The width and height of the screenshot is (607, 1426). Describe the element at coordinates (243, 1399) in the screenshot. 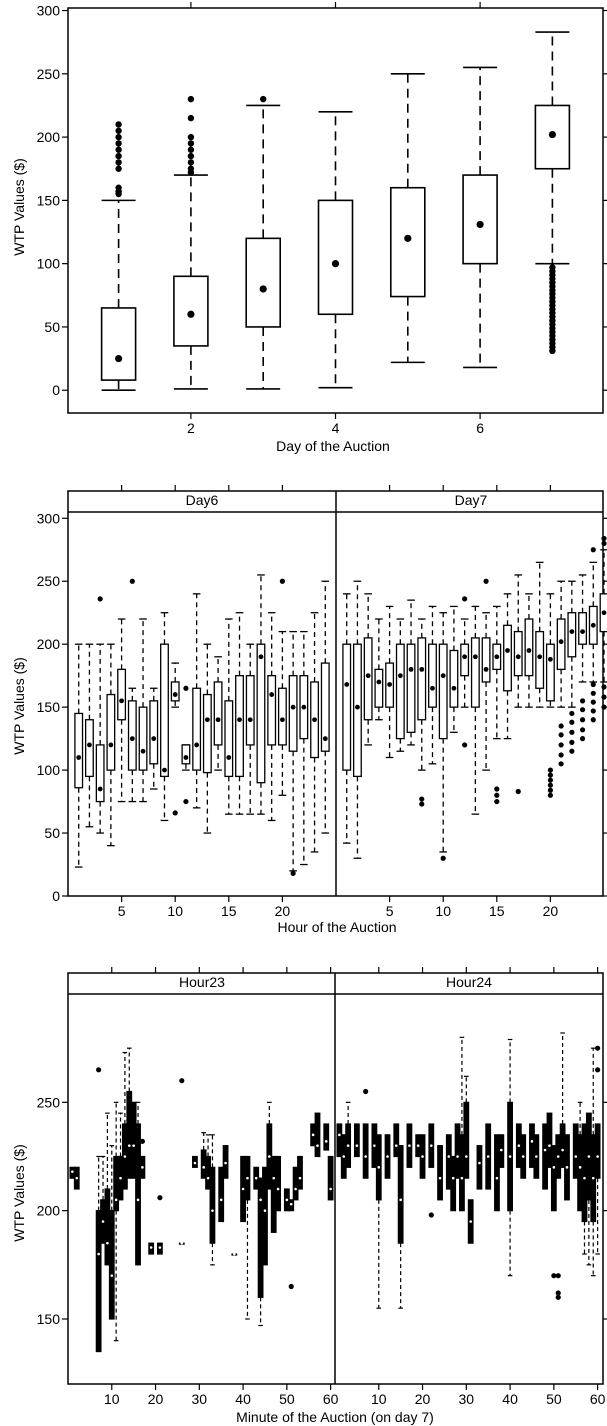

I see `x-tick-label: 40` at that location.